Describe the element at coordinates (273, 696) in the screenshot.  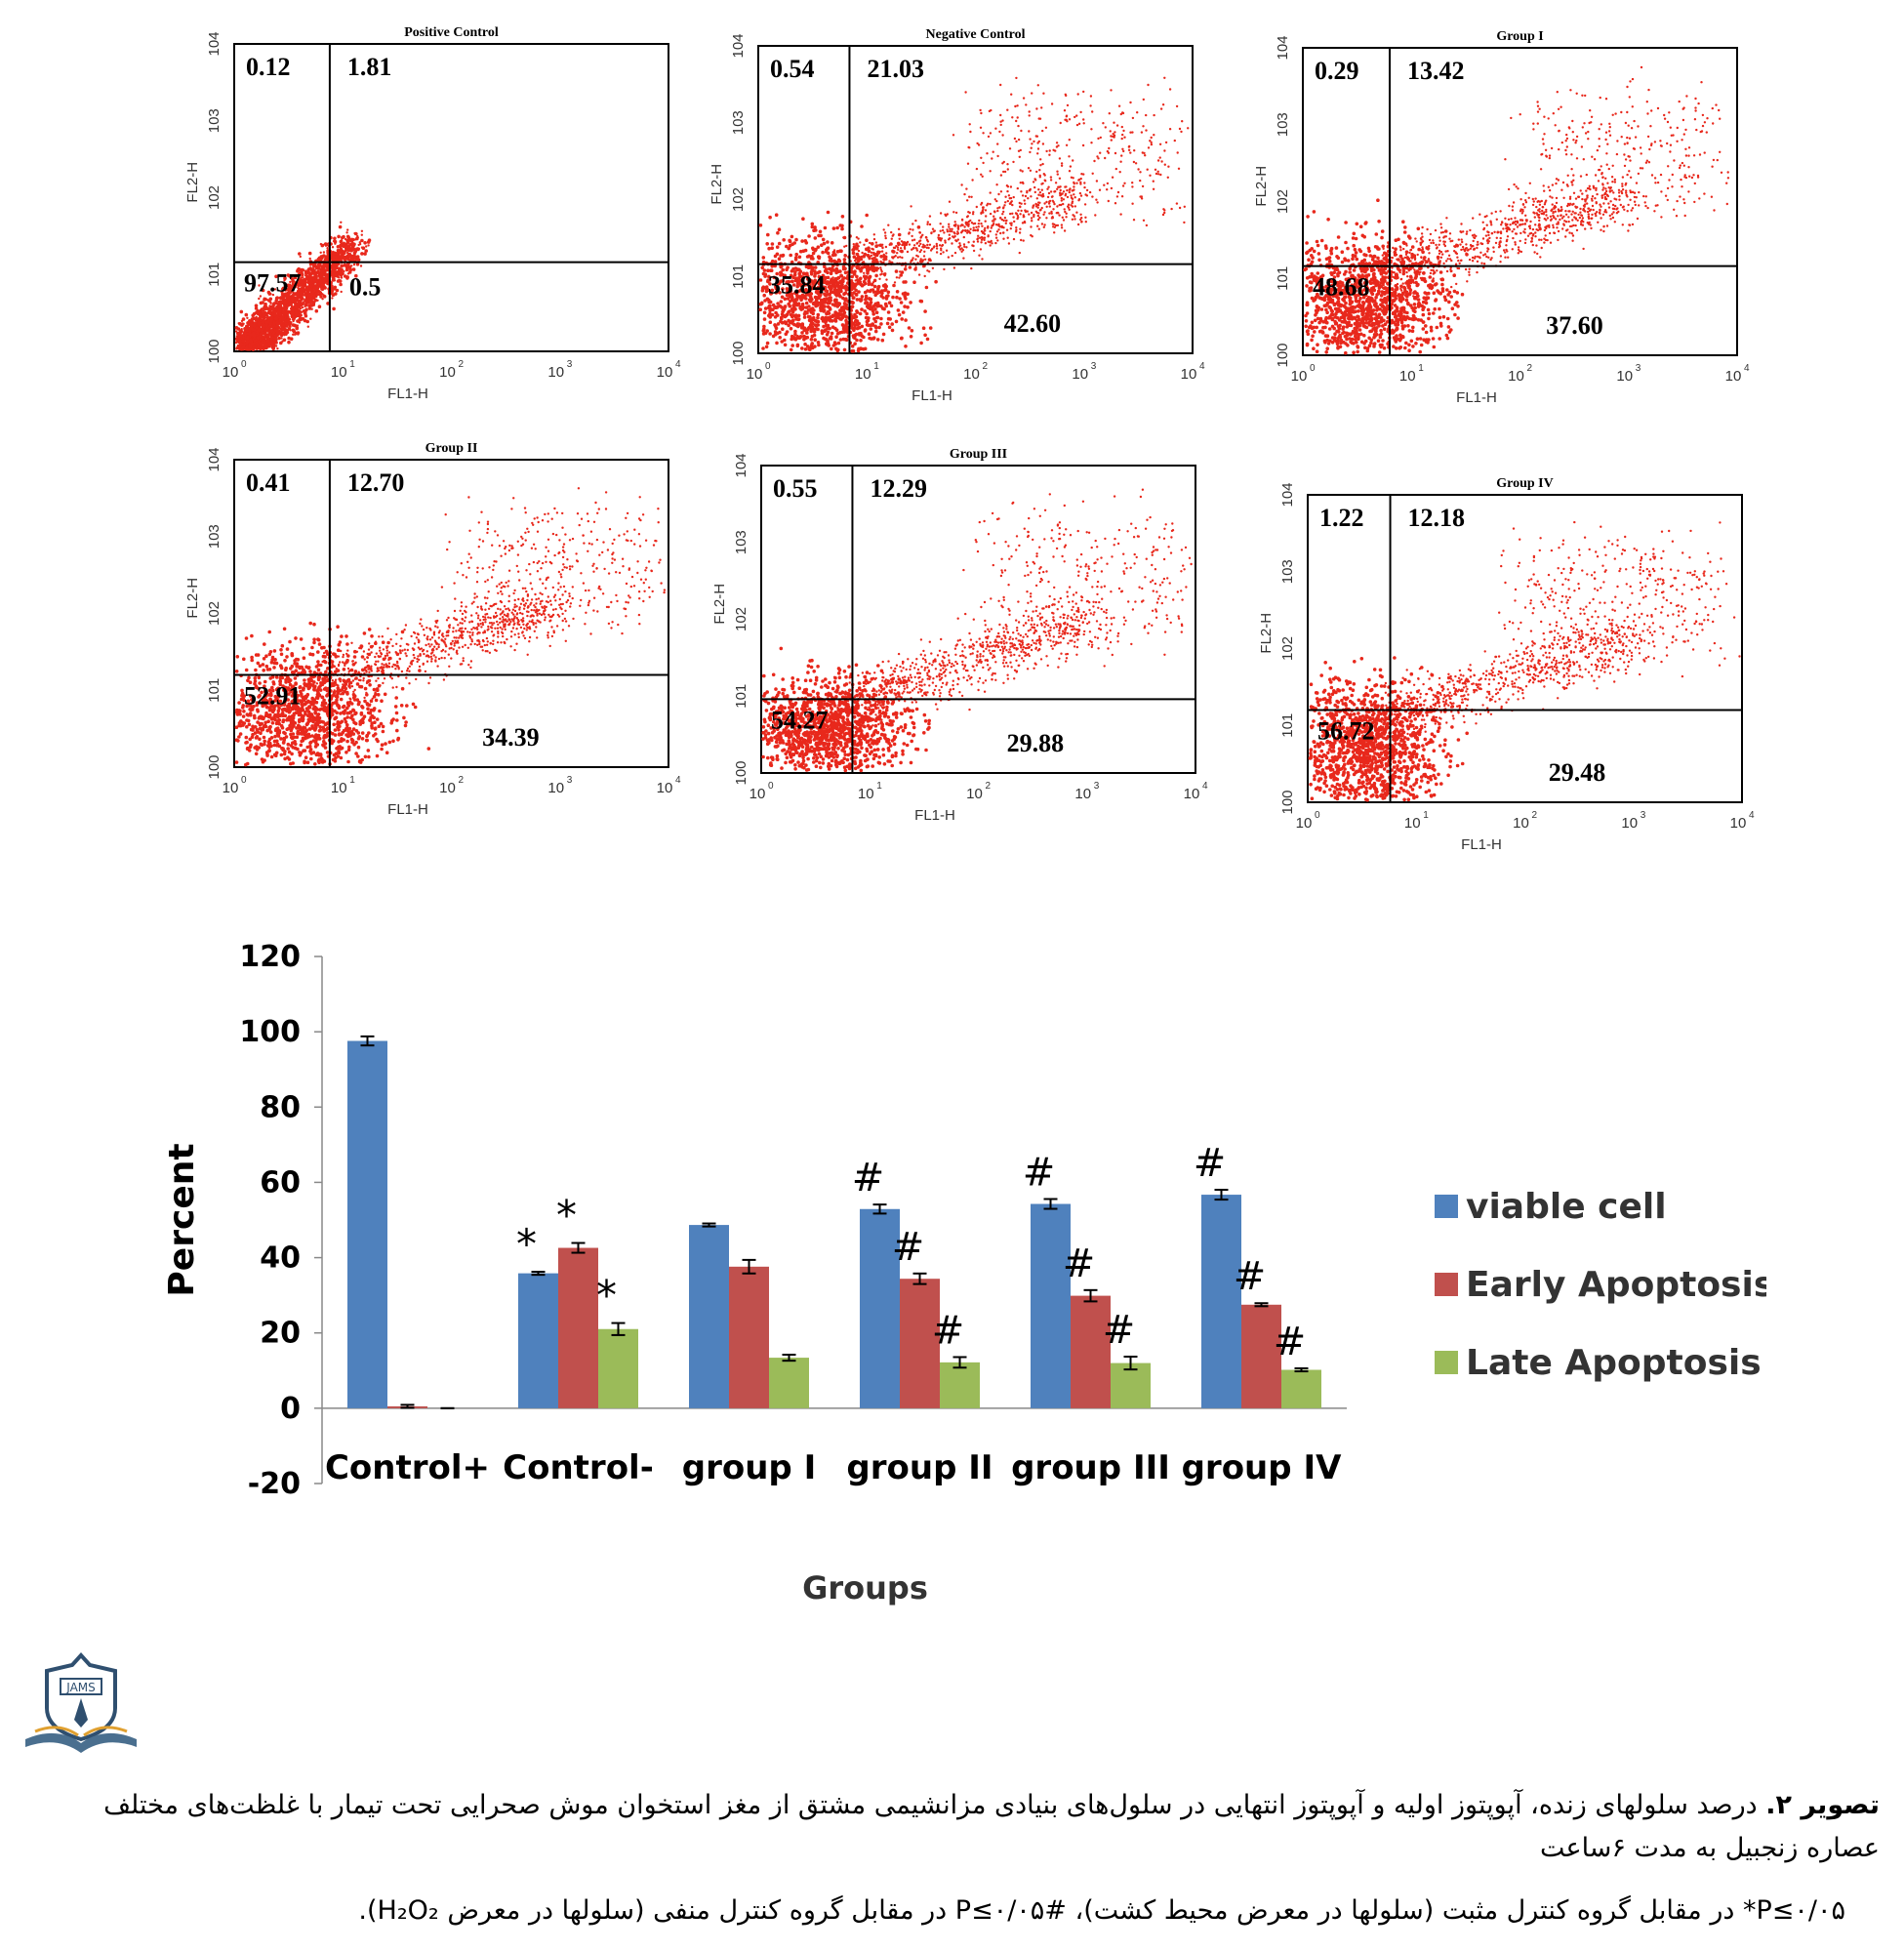
I see `quadrant-q-ll: 52.91` at that location.